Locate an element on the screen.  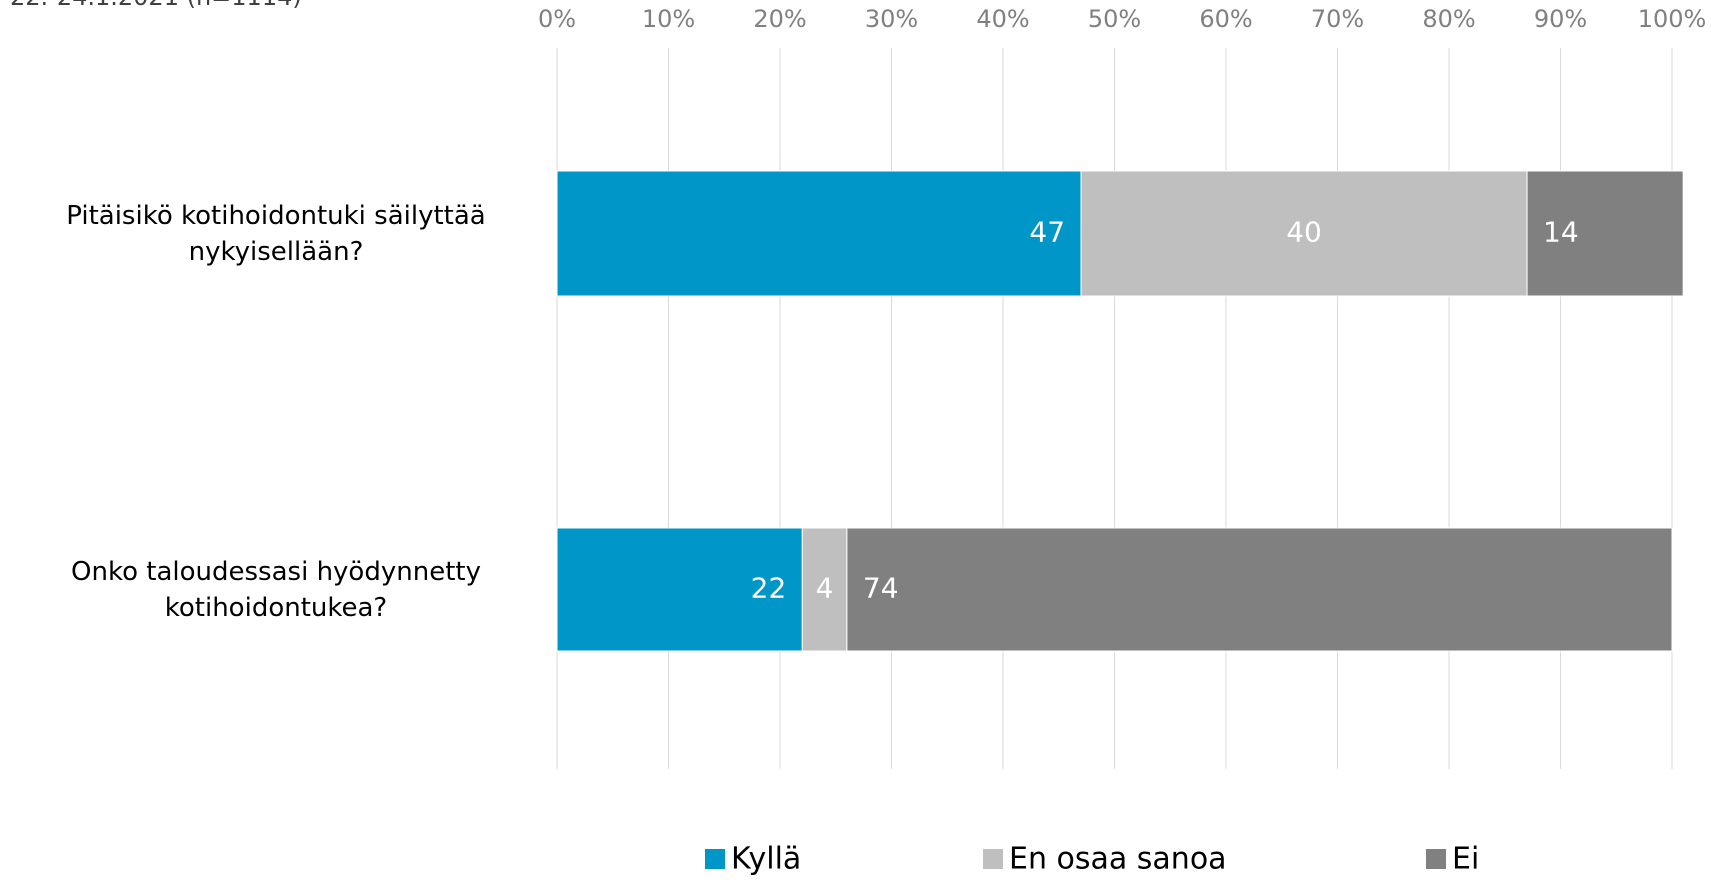
x-tick-label: 40% is located at coordinates (1002, 19).